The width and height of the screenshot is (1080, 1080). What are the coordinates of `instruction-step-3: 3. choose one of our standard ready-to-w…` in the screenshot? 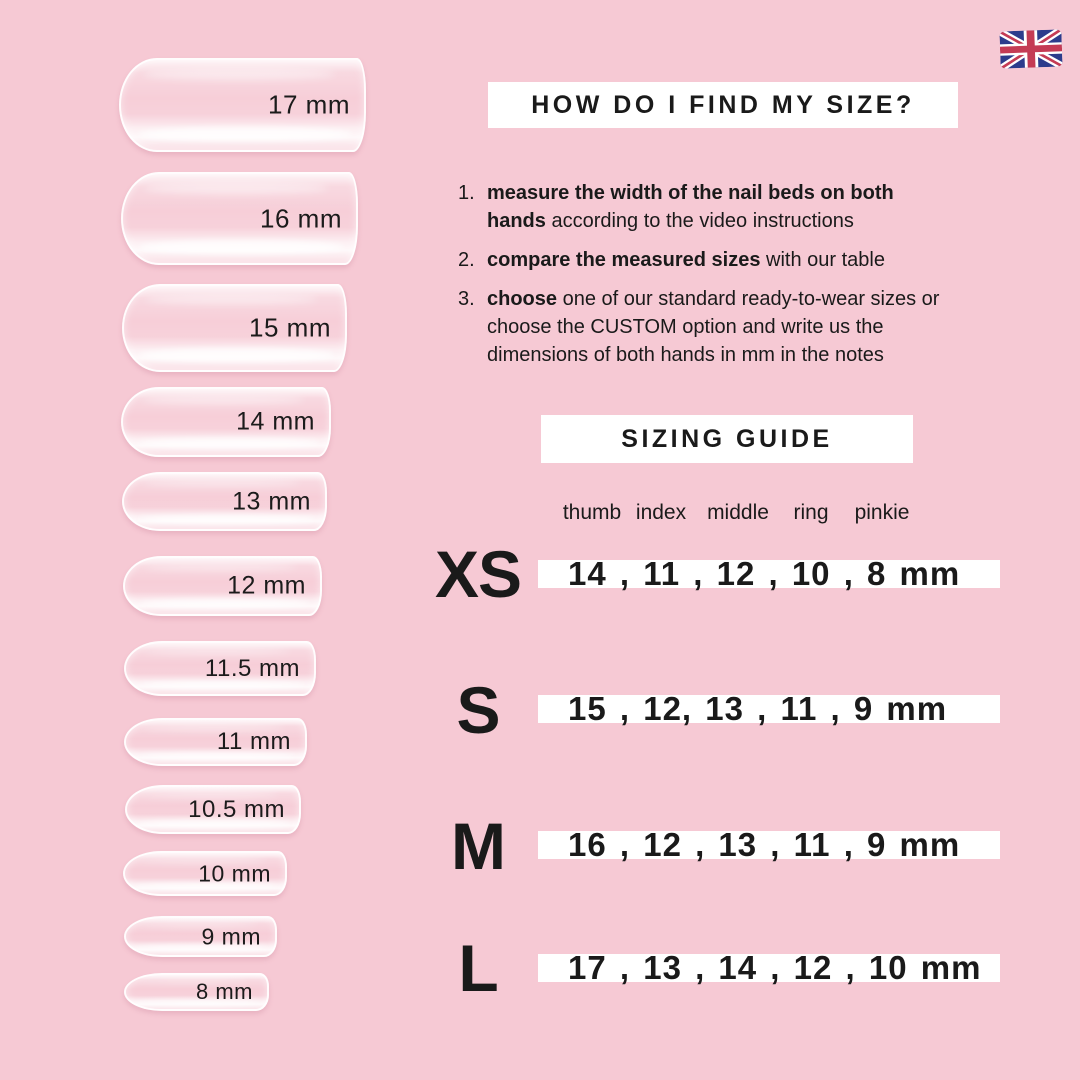 It's located at (738, 327).